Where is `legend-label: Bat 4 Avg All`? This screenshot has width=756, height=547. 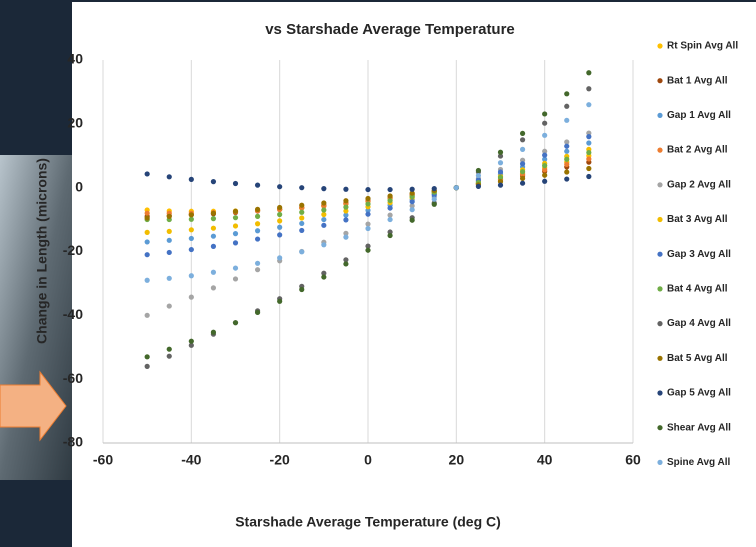 legend-label: Bat 4 Avg All is located at coordinates (697, 289).